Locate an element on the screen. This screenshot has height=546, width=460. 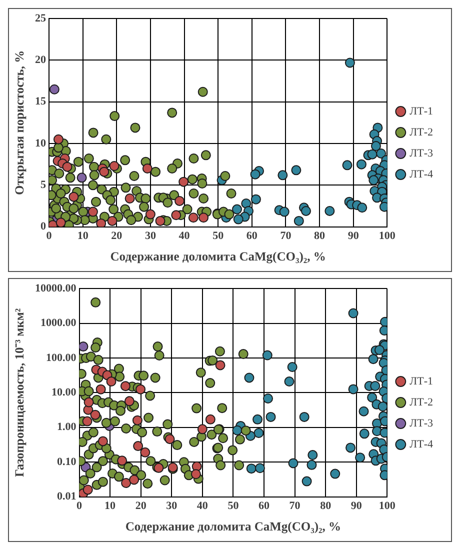
y-tick-label: 0.10 is located at coordinates (67, 462).